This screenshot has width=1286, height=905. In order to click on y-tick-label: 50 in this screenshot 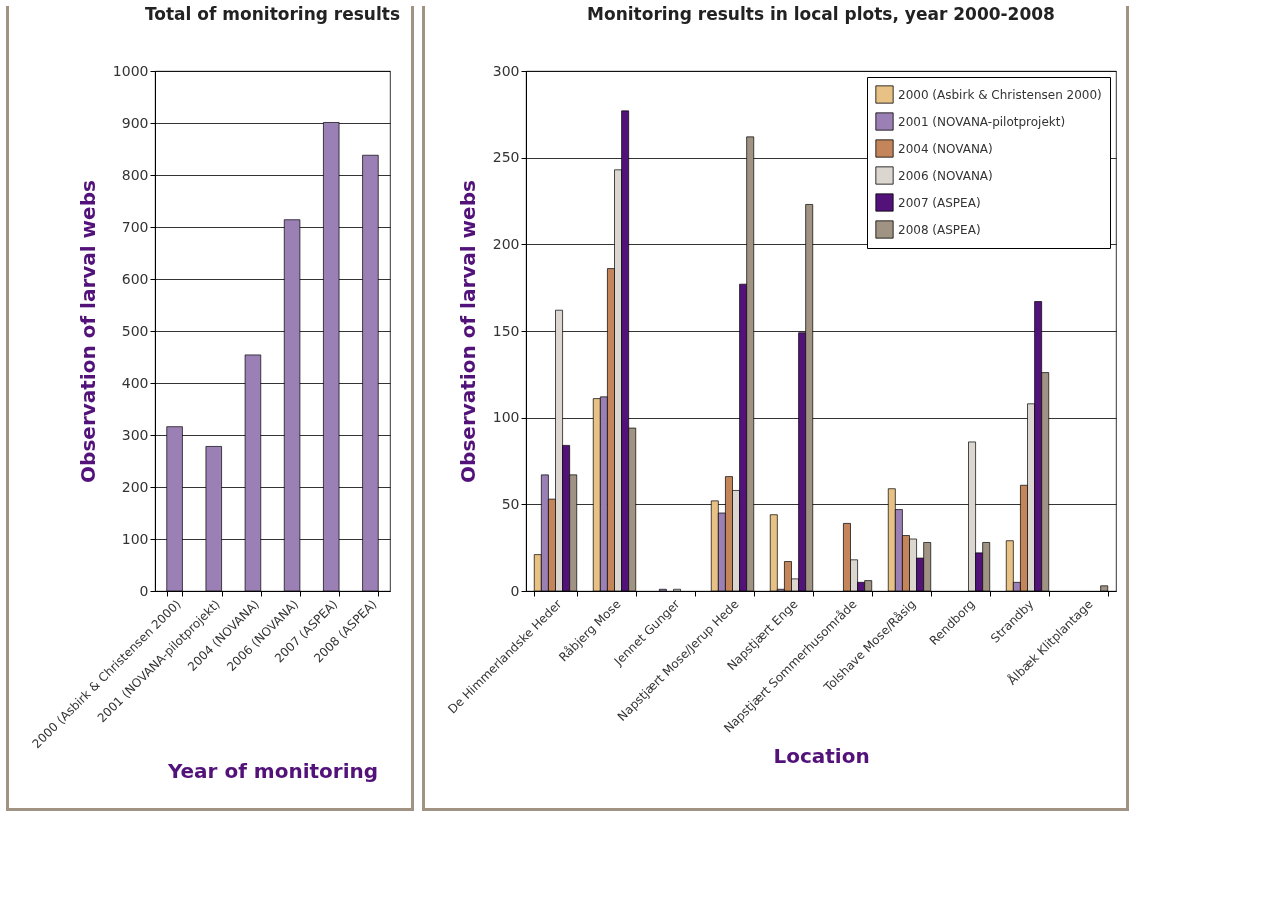, I will do `click(510, 503)`.